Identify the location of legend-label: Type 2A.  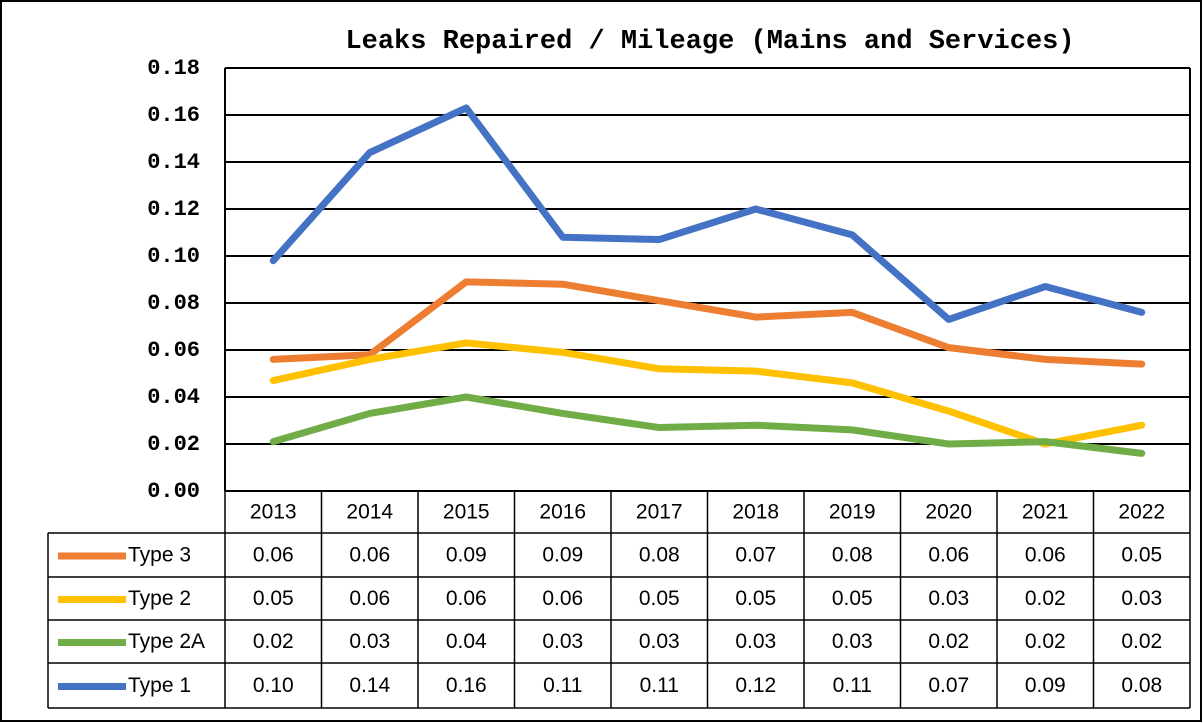
(166, 641).